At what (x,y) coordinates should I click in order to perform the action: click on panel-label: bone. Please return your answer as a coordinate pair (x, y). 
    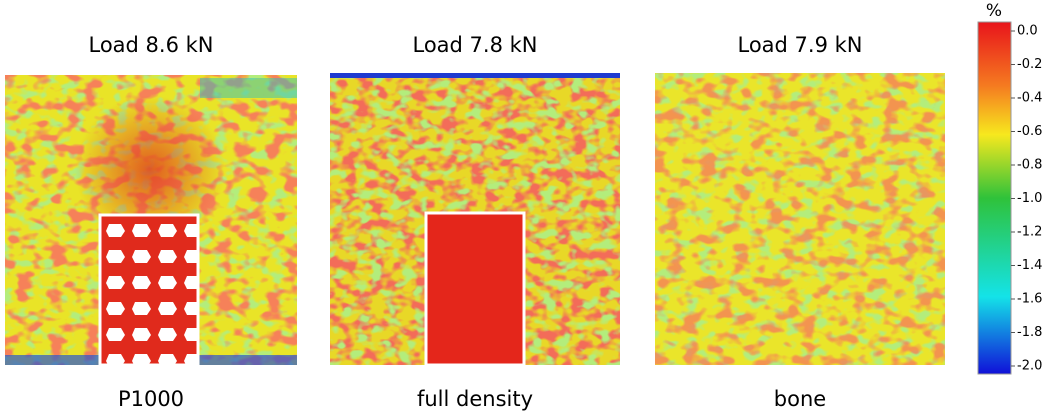
    Looking at the image, I should click on (800, 399).